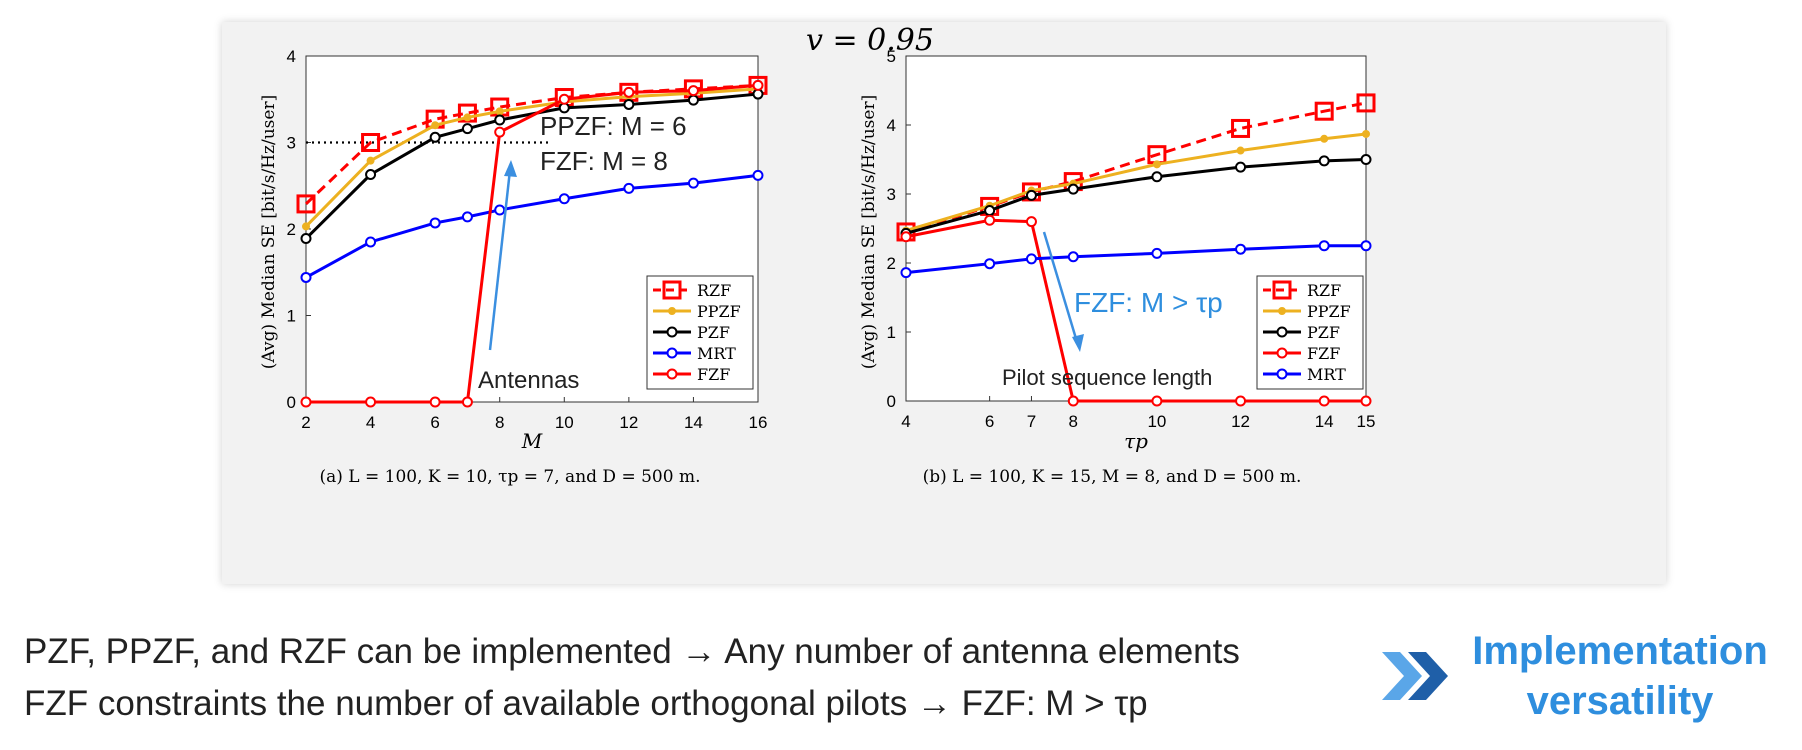 Image resolution: width=1802 pixels, height=750 pixels. What do you see at coordinates (905, 421) in the screenshot?
I see `chart-b-xtick-label: 4` at bounding box center [905, 421].